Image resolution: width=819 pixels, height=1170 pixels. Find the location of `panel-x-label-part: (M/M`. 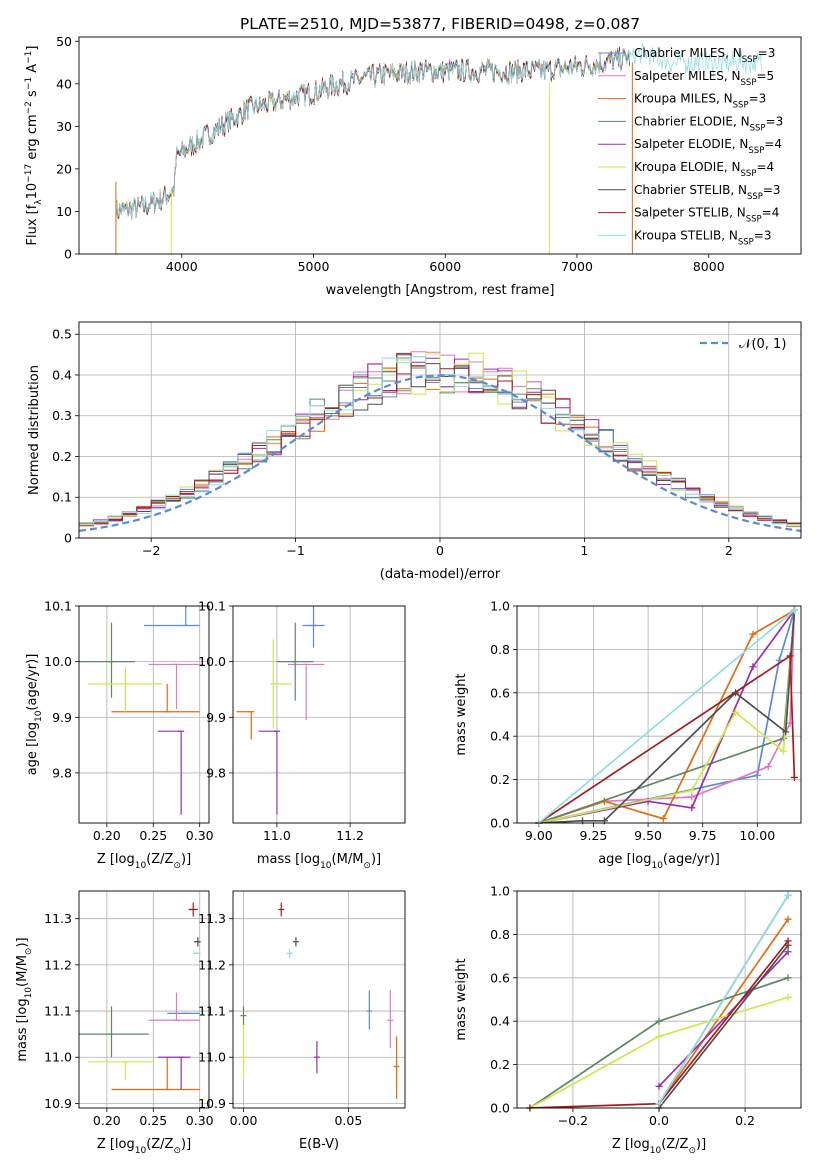

panel-x-label-part: (M/M is located at coordinates (348, 859).